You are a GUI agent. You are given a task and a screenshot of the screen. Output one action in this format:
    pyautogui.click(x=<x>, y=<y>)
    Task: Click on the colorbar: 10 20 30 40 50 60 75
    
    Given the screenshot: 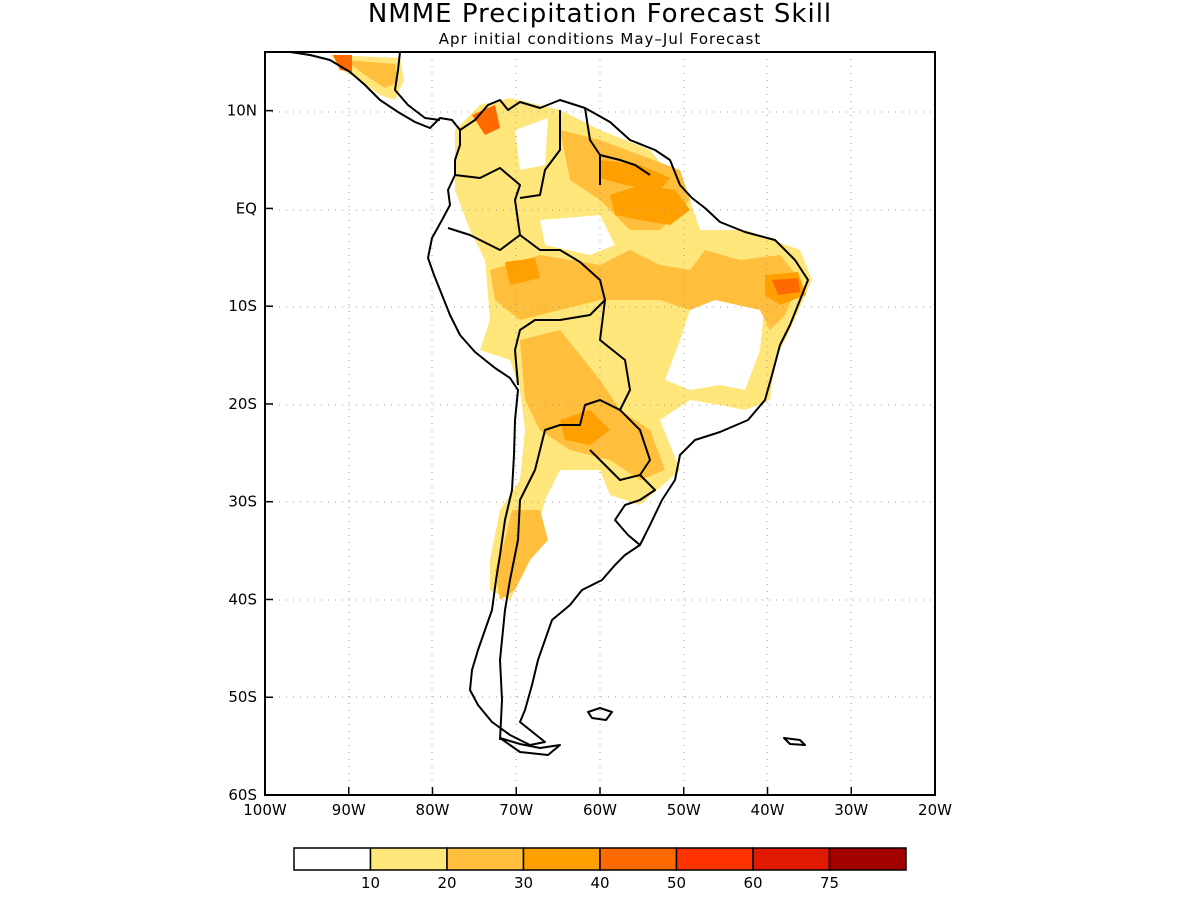 What is the action you would take?
    pyautogui.click(x=600, y=869)
    